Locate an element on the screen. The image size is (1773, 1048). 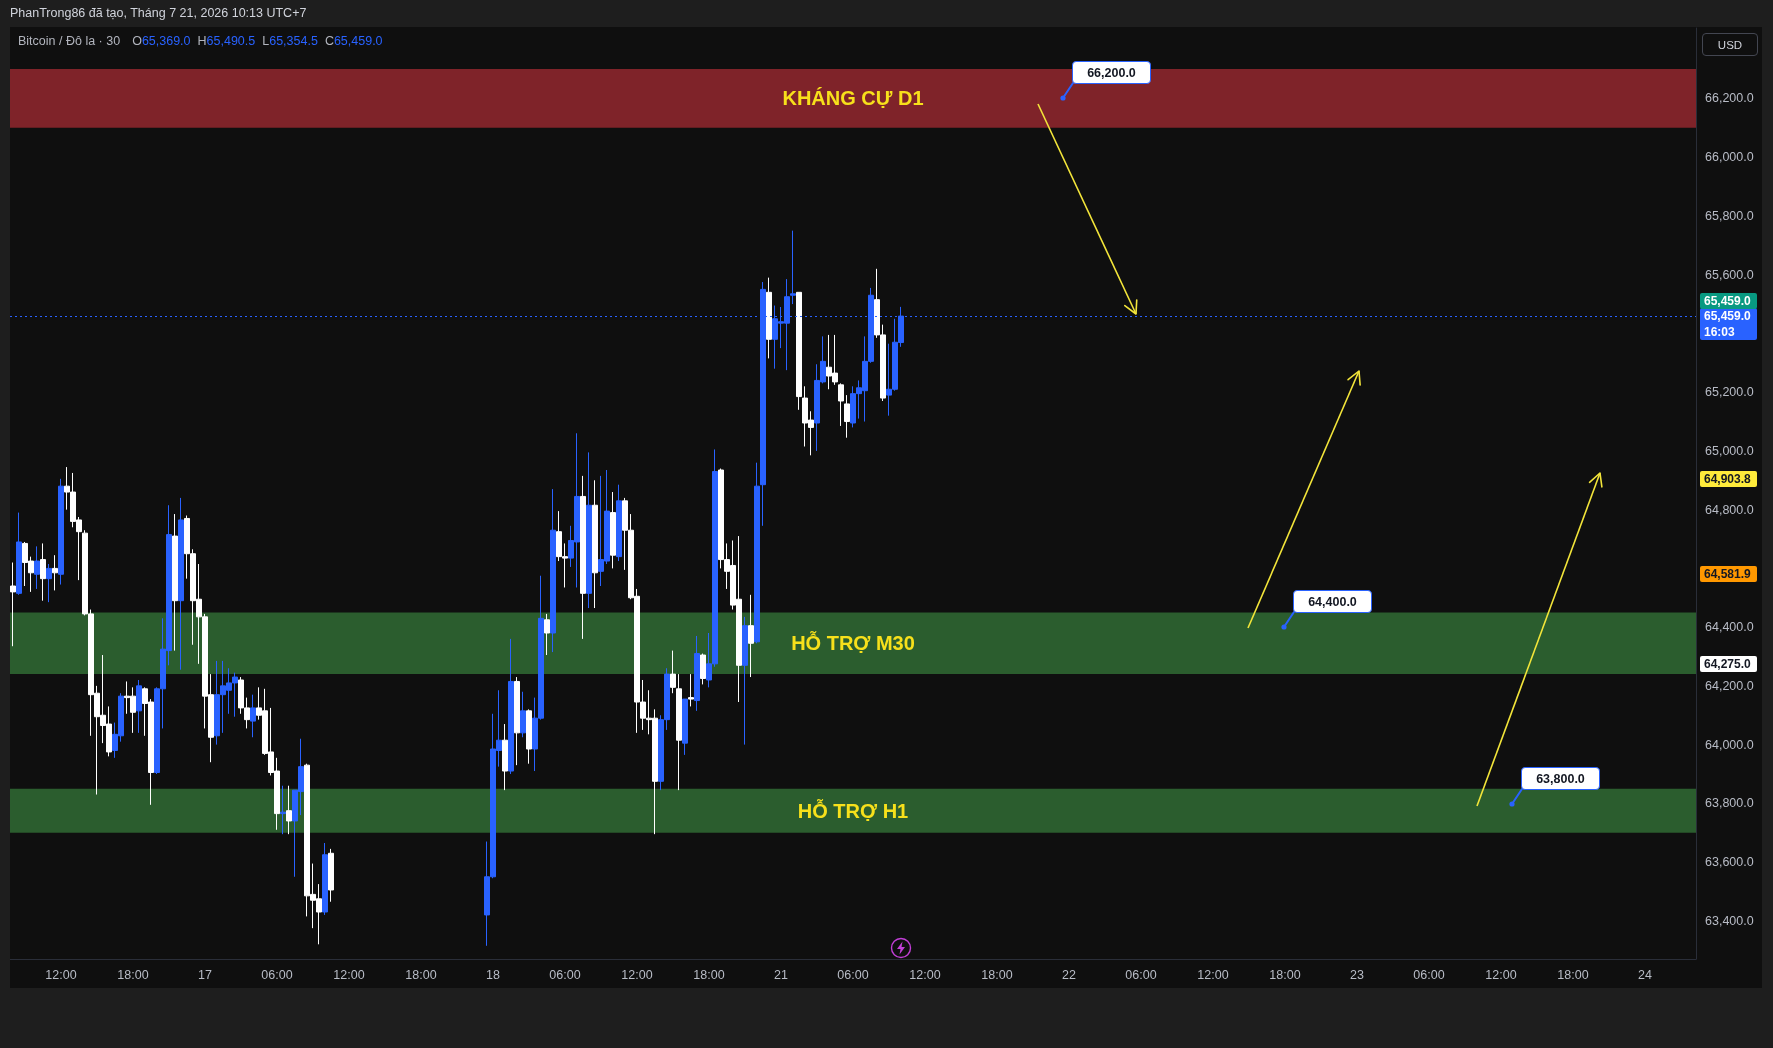
annotation: 66,200.0 is located at coordinates (1111, 72).